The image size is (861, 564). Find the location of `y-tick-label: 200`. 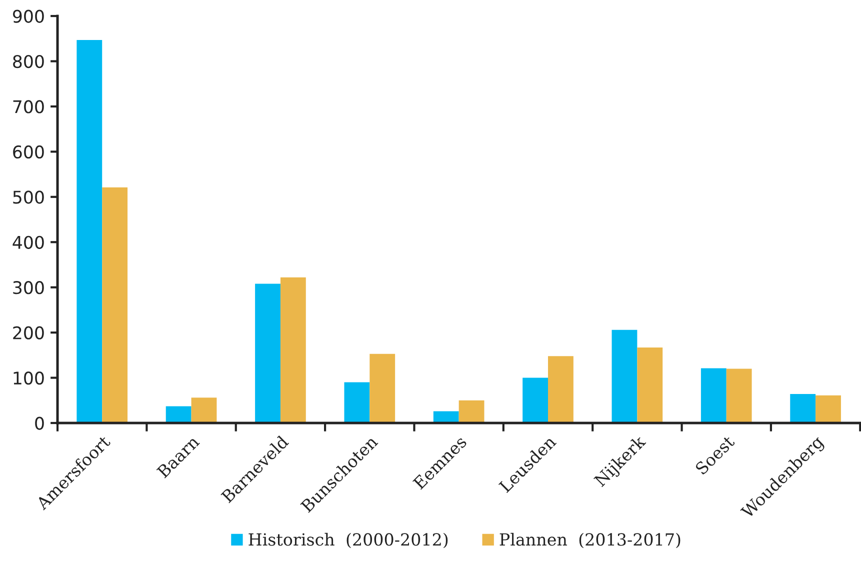

y-tick-label: 200 is located at coordinates (28, 333).